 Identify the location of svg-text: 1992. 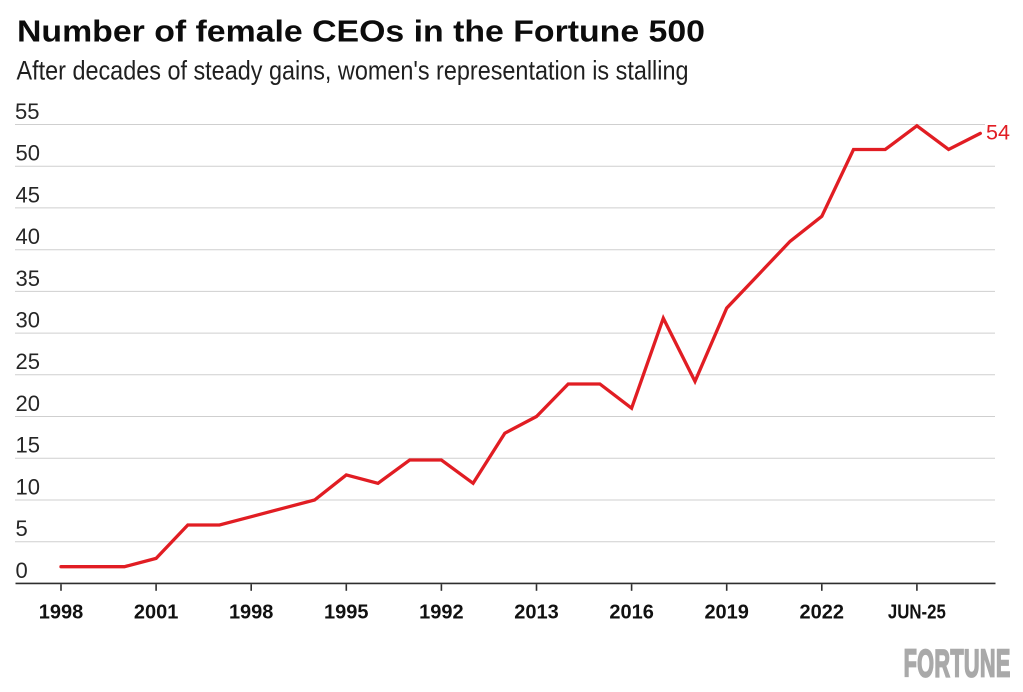
(441, 613).